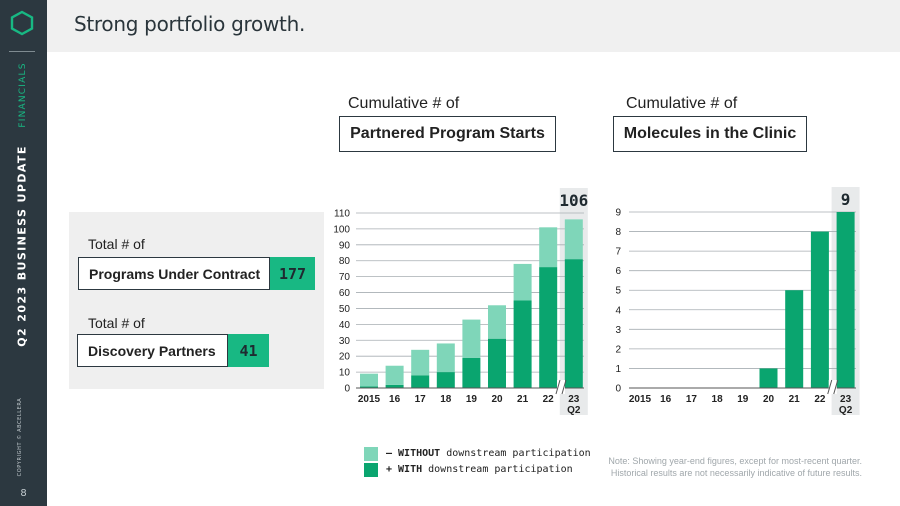 This screenshot has width=900, height=506. Describe the element at coordinates (743, 399) in the screenshot. I see `chart2-xtick-label: 19` at that location.